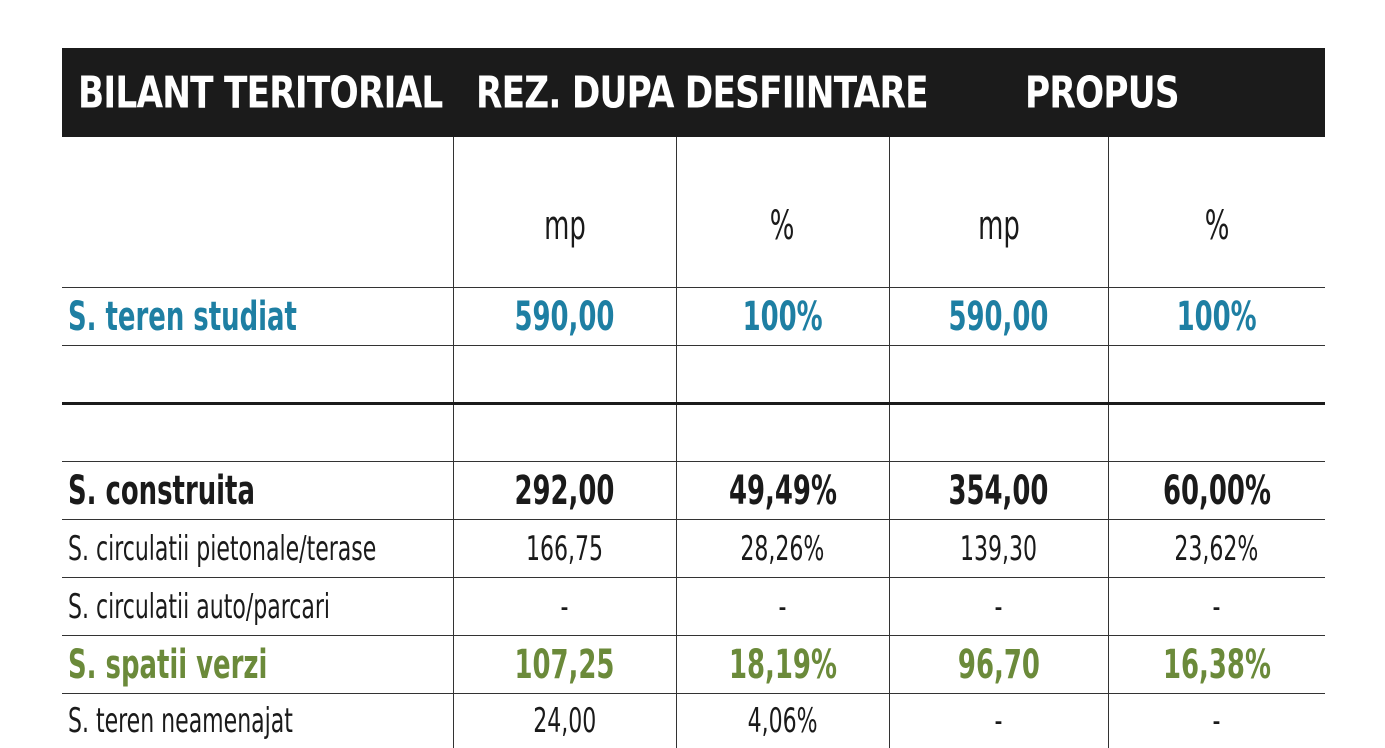 The width and height of the screenshot is (1385, 748). What do you see at coordinates (564, 721) in the screenshot?
I see `value-cell: 24,00` at bounding box center [564, 721].